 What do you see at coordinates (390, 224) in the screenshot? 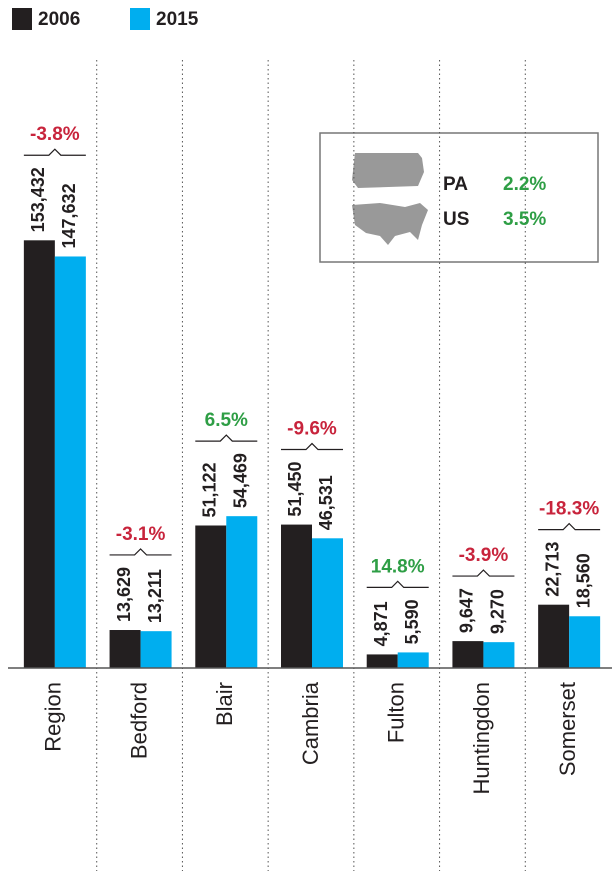
I see `us-map` at bounding box center [390, 224].